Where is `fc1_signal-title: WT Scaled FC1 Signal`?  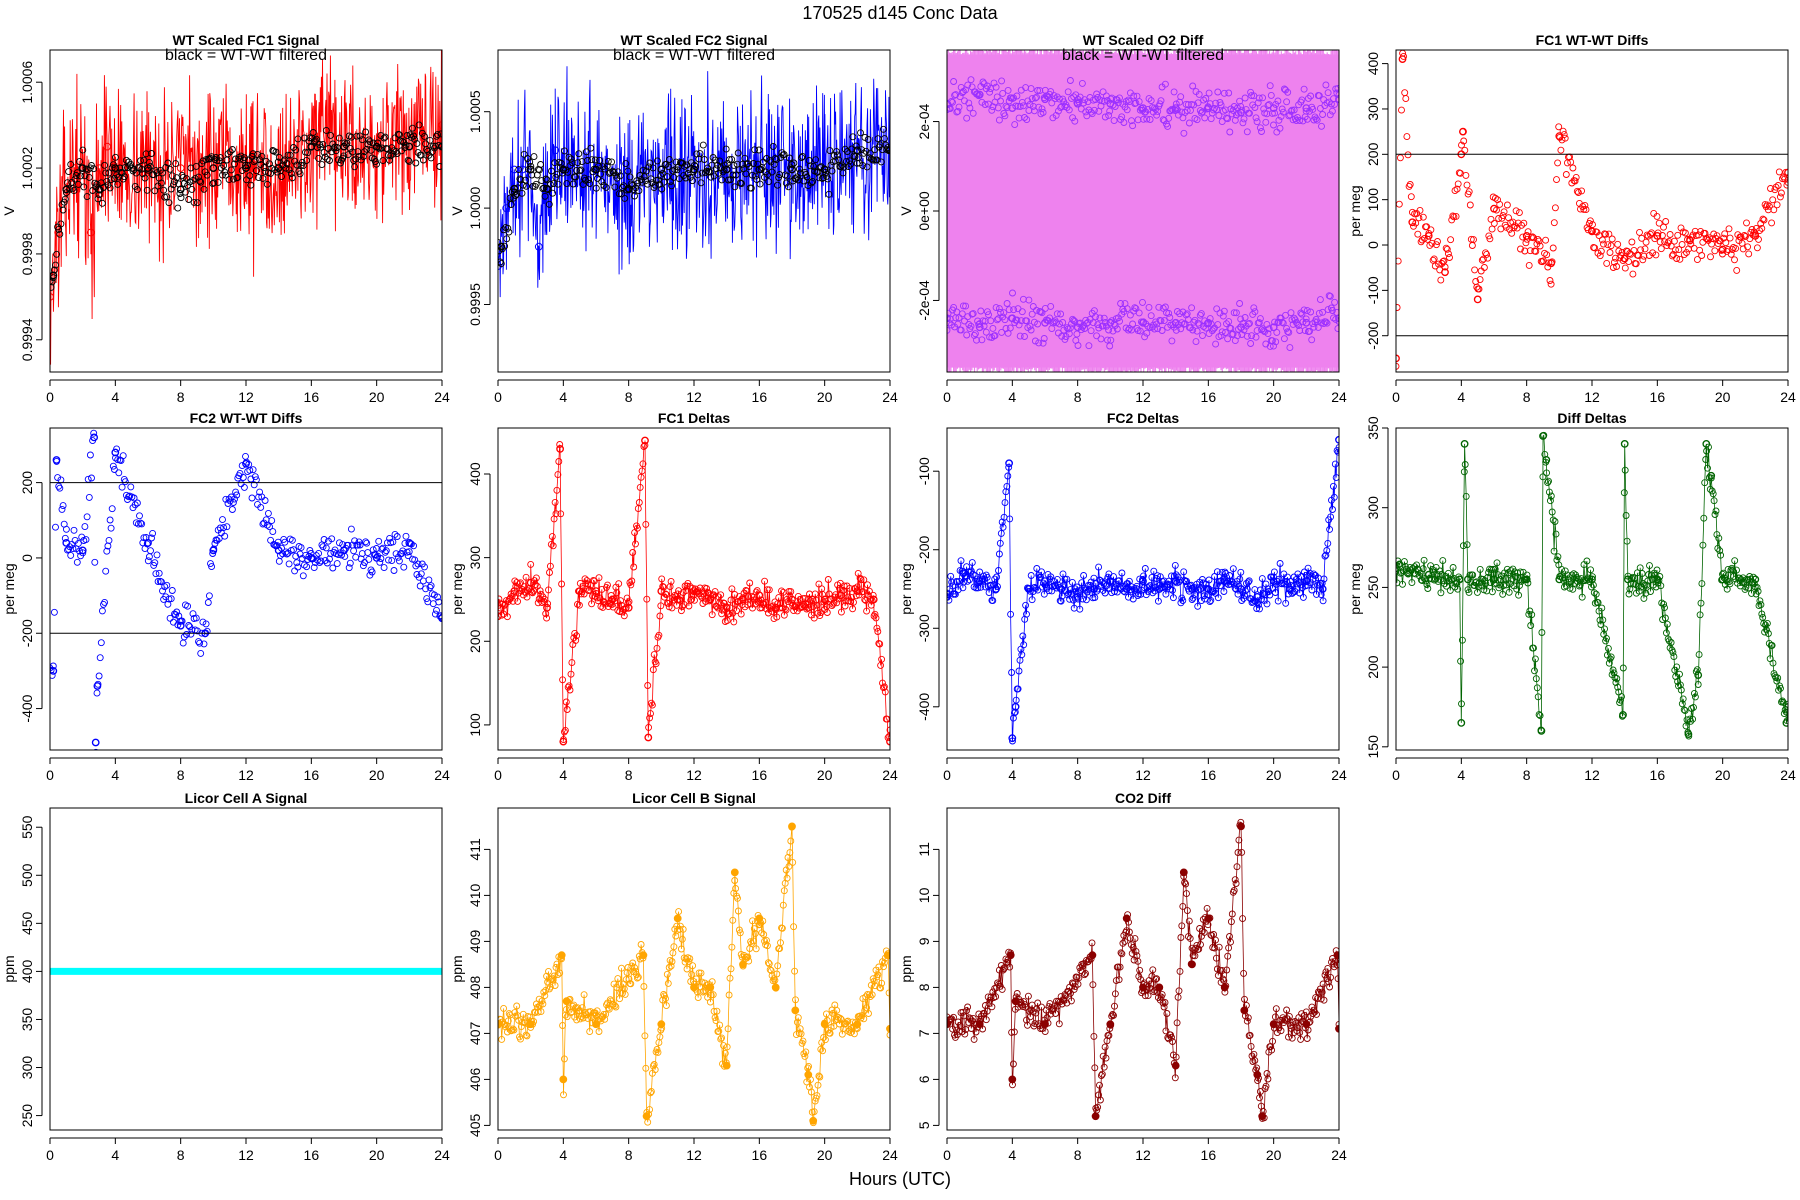
fc1_signal-title: WT Scaled FC1 Signal is located at coordinates (245, 40).